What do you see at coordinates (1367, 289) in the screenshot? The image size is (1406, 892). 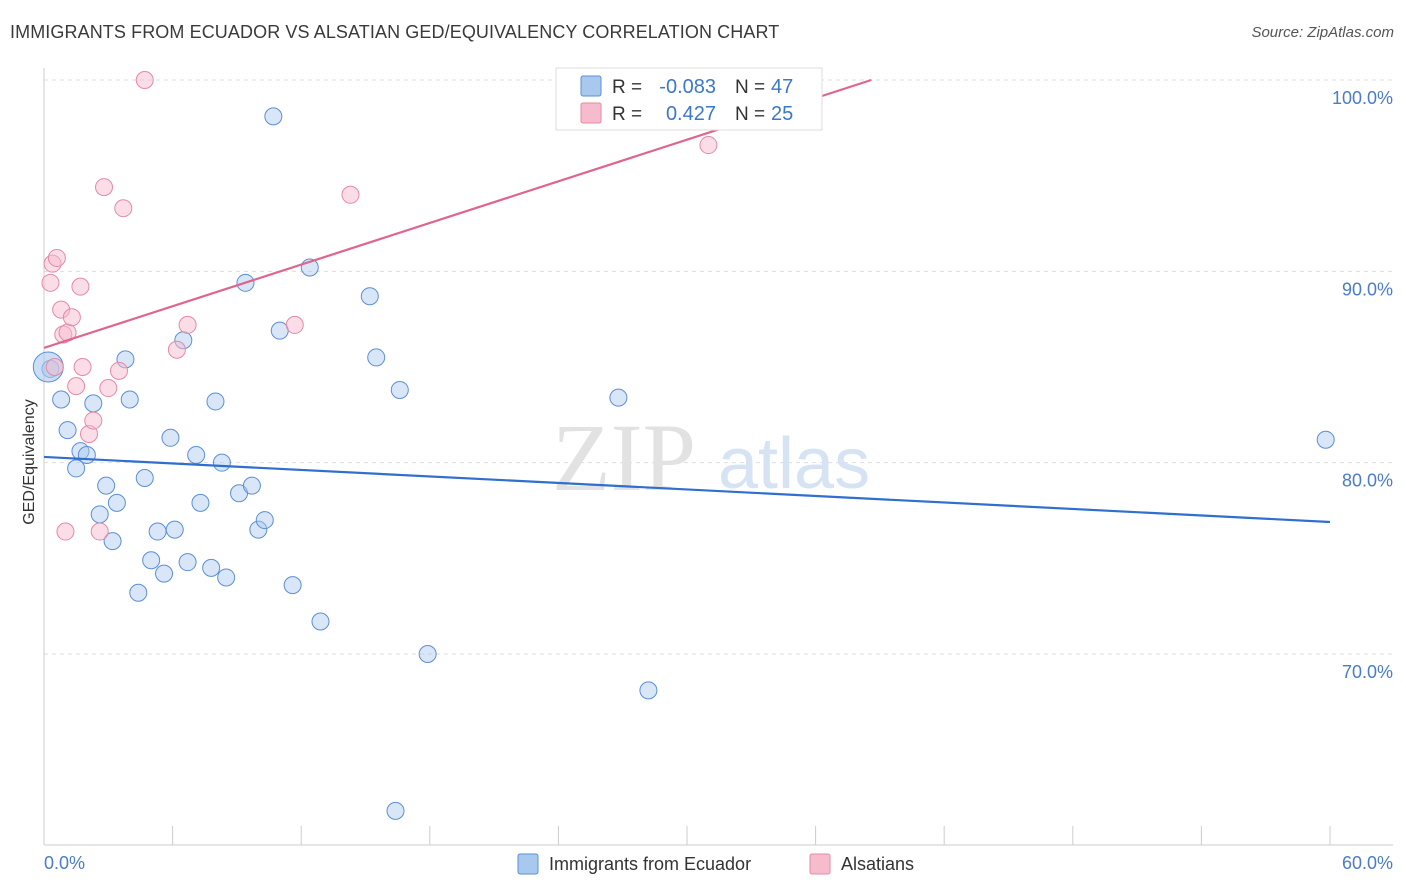 I see `y-tick-label-90: 90.0%` at bounding box center [1367, 289].